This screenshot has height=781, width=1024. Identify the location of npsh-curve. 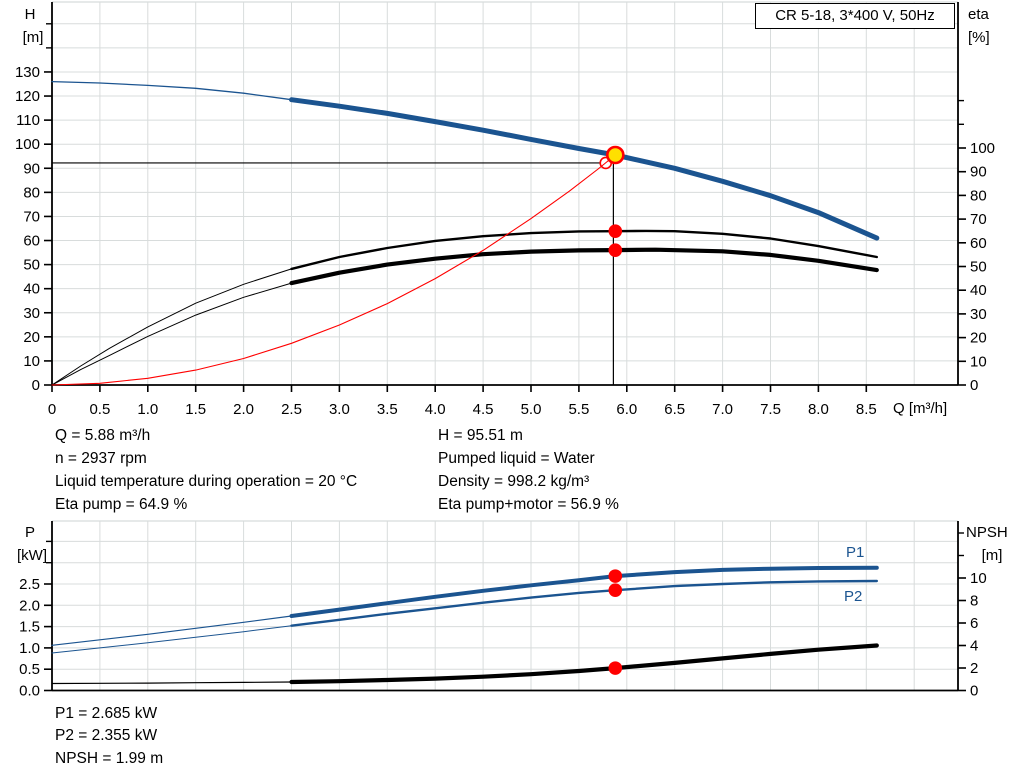
(584, 664).